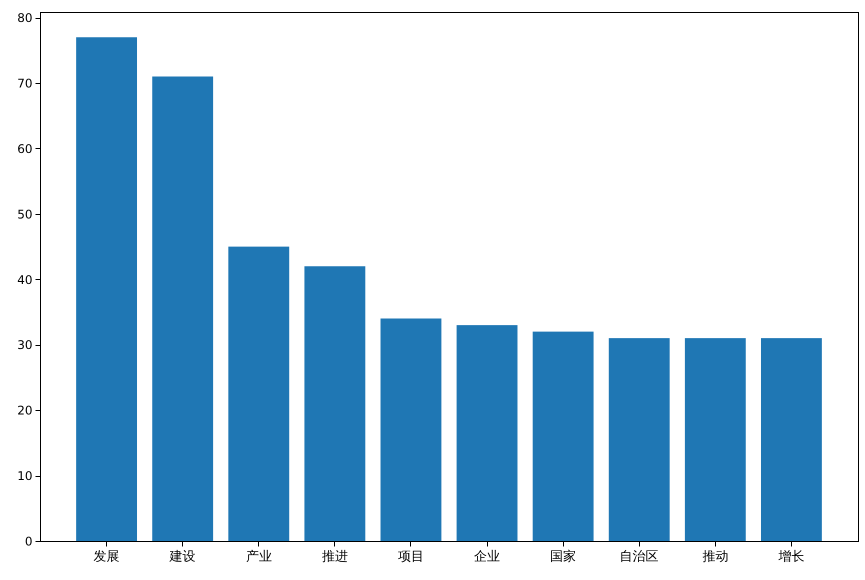 This screenshot has width=865, height=580. Describe the element at coordinates (715, 557) in the screenshot. I see `x-tick-label: 推动` at that location.